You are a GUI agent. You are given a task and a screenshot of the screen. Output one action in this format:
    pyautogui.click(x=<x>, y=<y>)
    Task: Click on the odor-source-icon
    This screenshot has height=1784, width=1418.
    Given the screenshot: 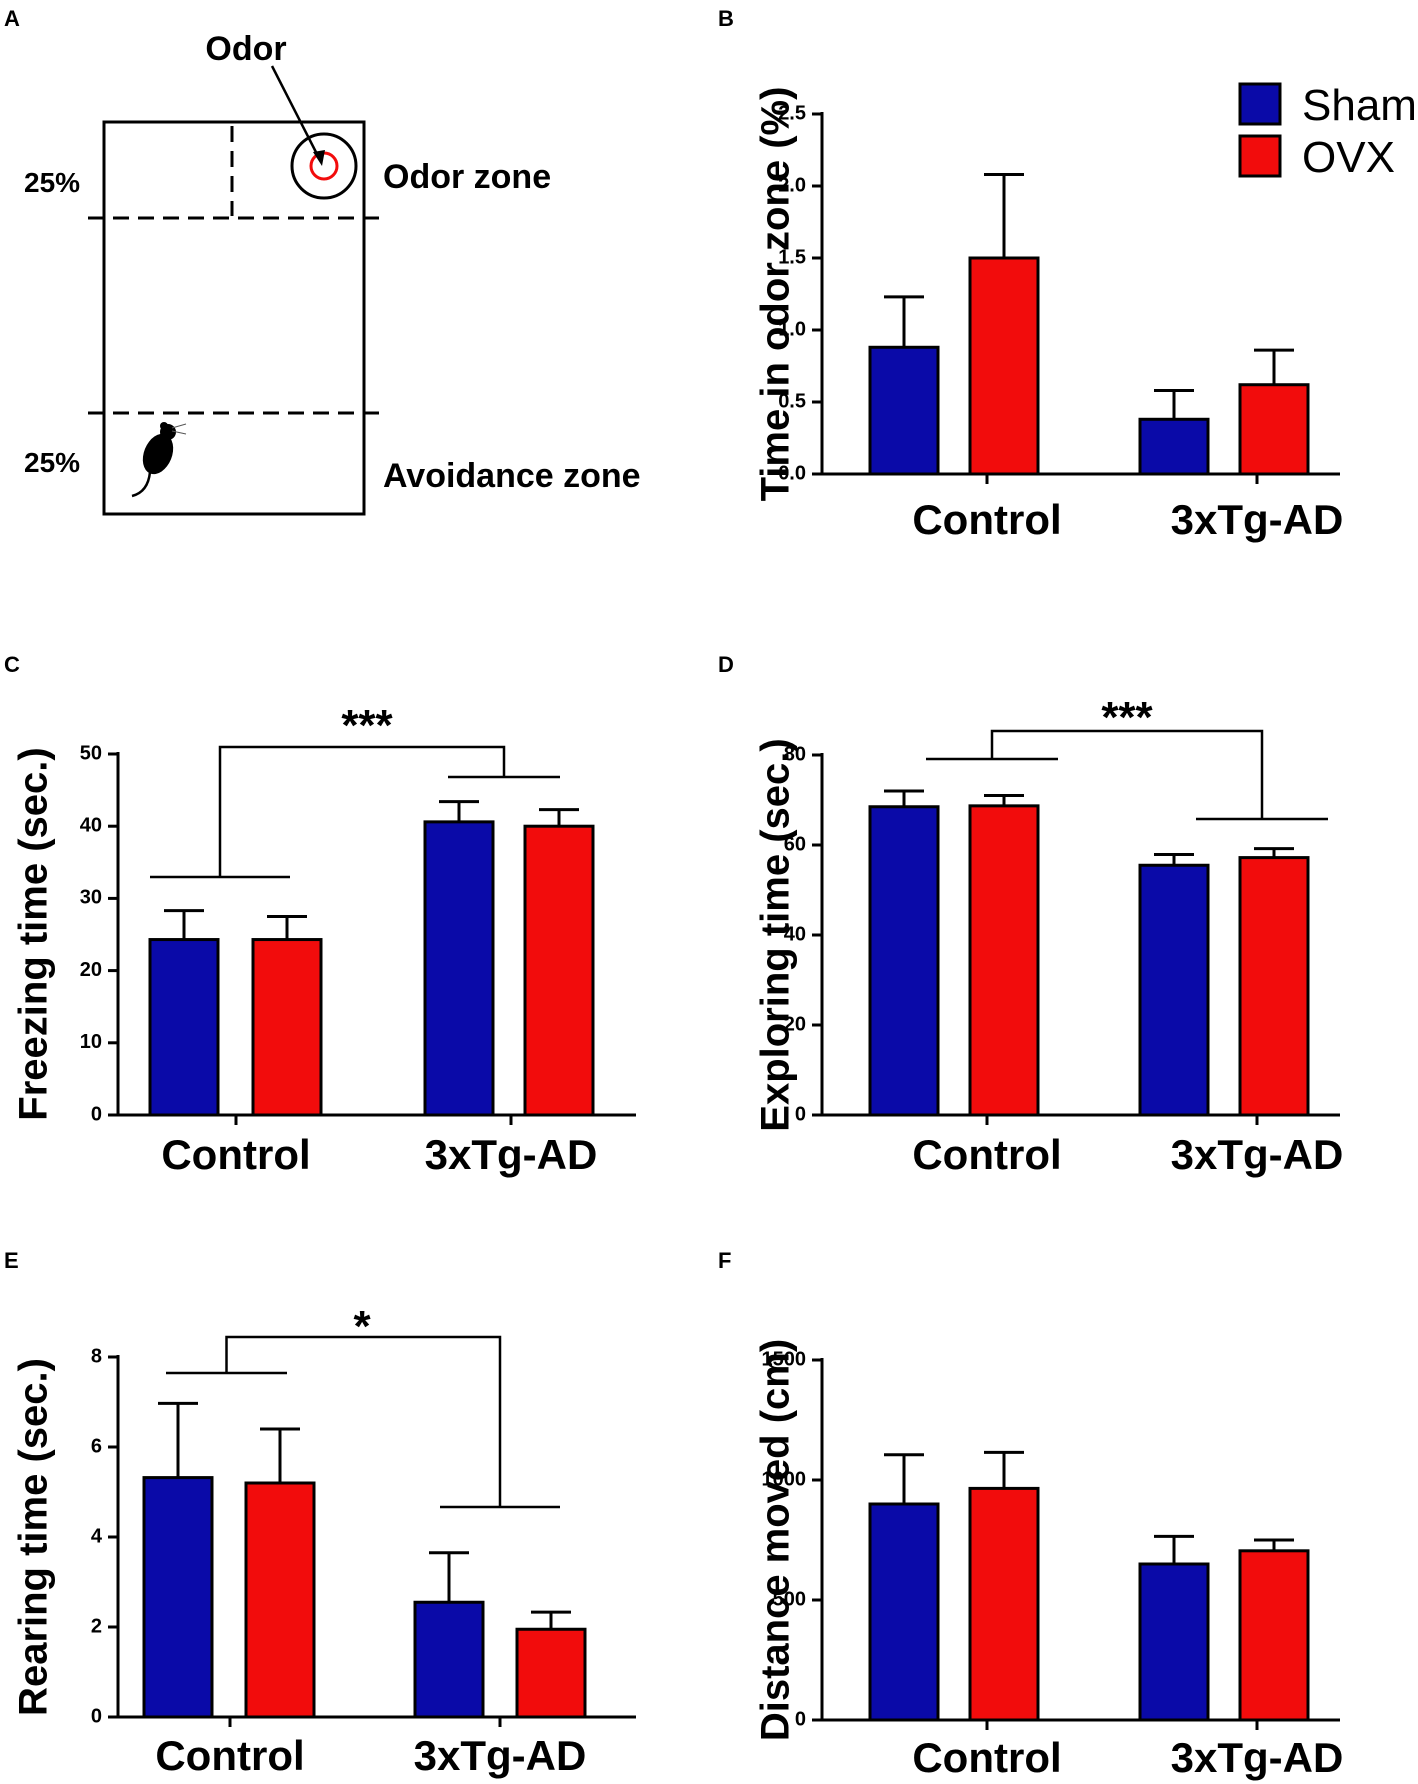 What is the action you would take?
    pyautogui.click(x=324, y=166)
    